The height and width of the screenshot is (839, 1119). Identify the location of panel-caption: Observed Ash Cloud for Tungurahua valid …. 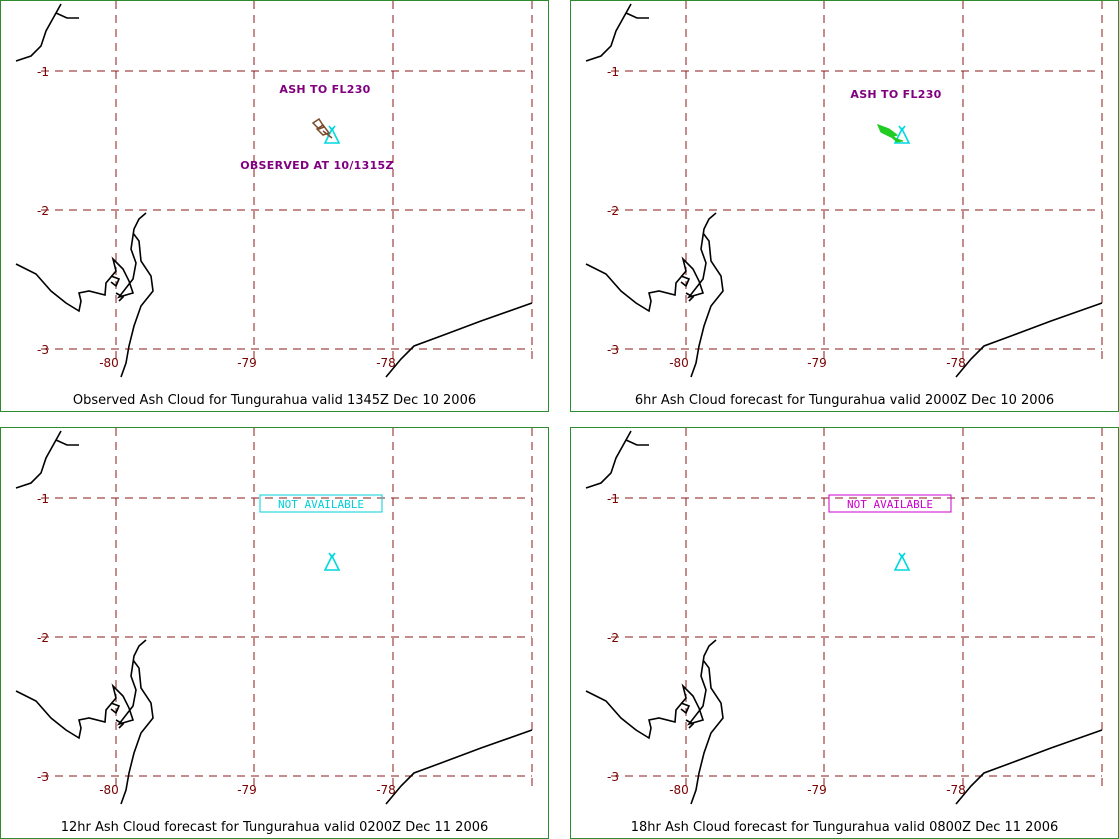
(274, 400).